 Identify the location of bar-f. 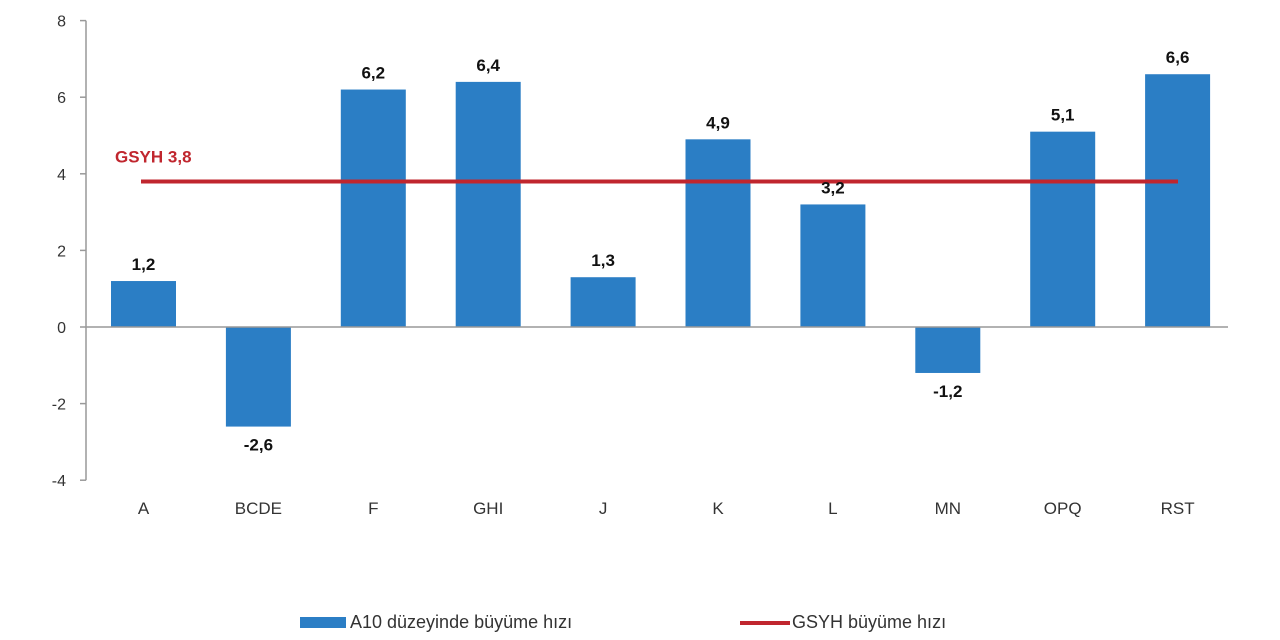
(373, 208).